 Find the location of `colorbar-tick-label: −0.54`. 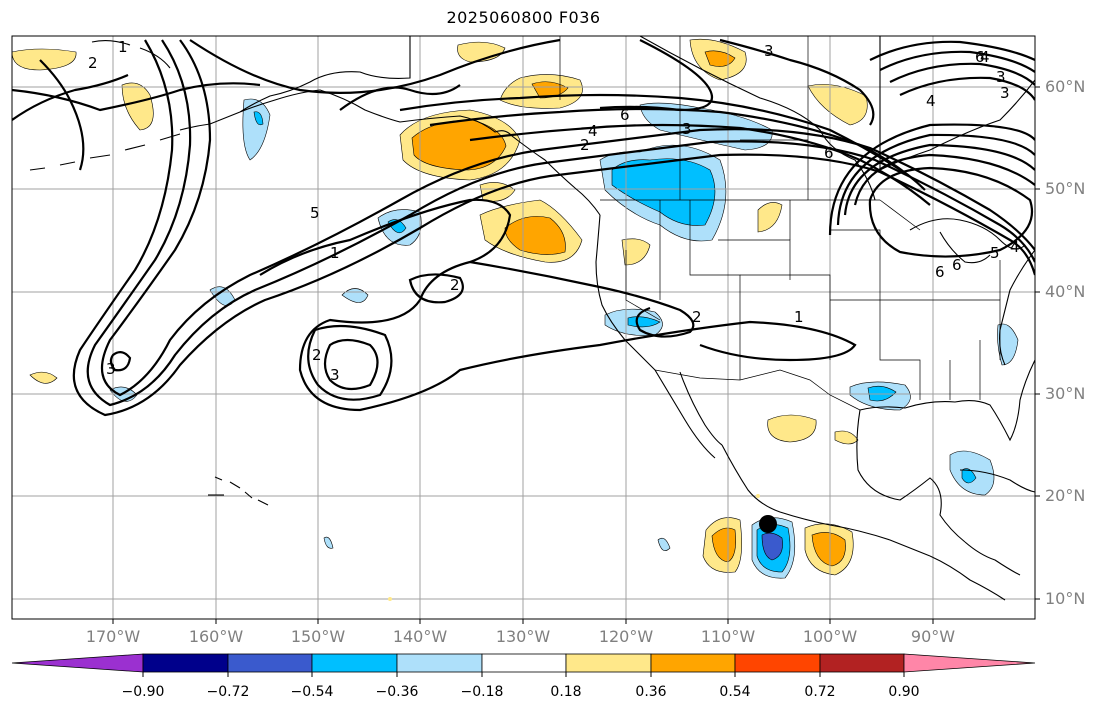

colorbar-tick-label: −0.54 is located at coordinates (312, 692).